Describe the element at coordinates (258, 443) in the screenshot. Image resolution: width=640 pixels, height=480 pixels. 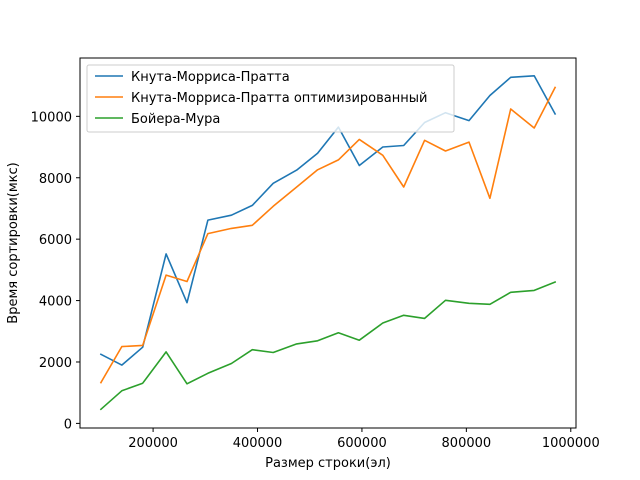
I see `x-tick-label: 400000` at that location.